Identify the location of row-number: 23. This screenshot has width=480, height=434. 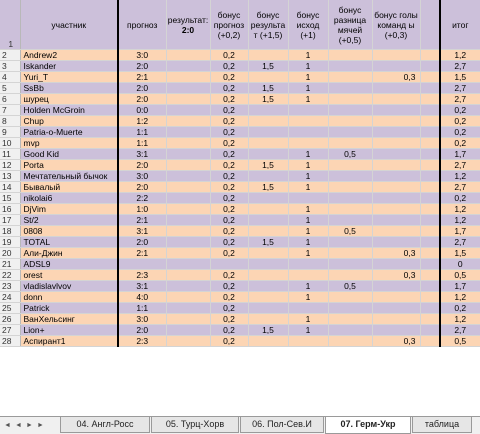
(10, 286).